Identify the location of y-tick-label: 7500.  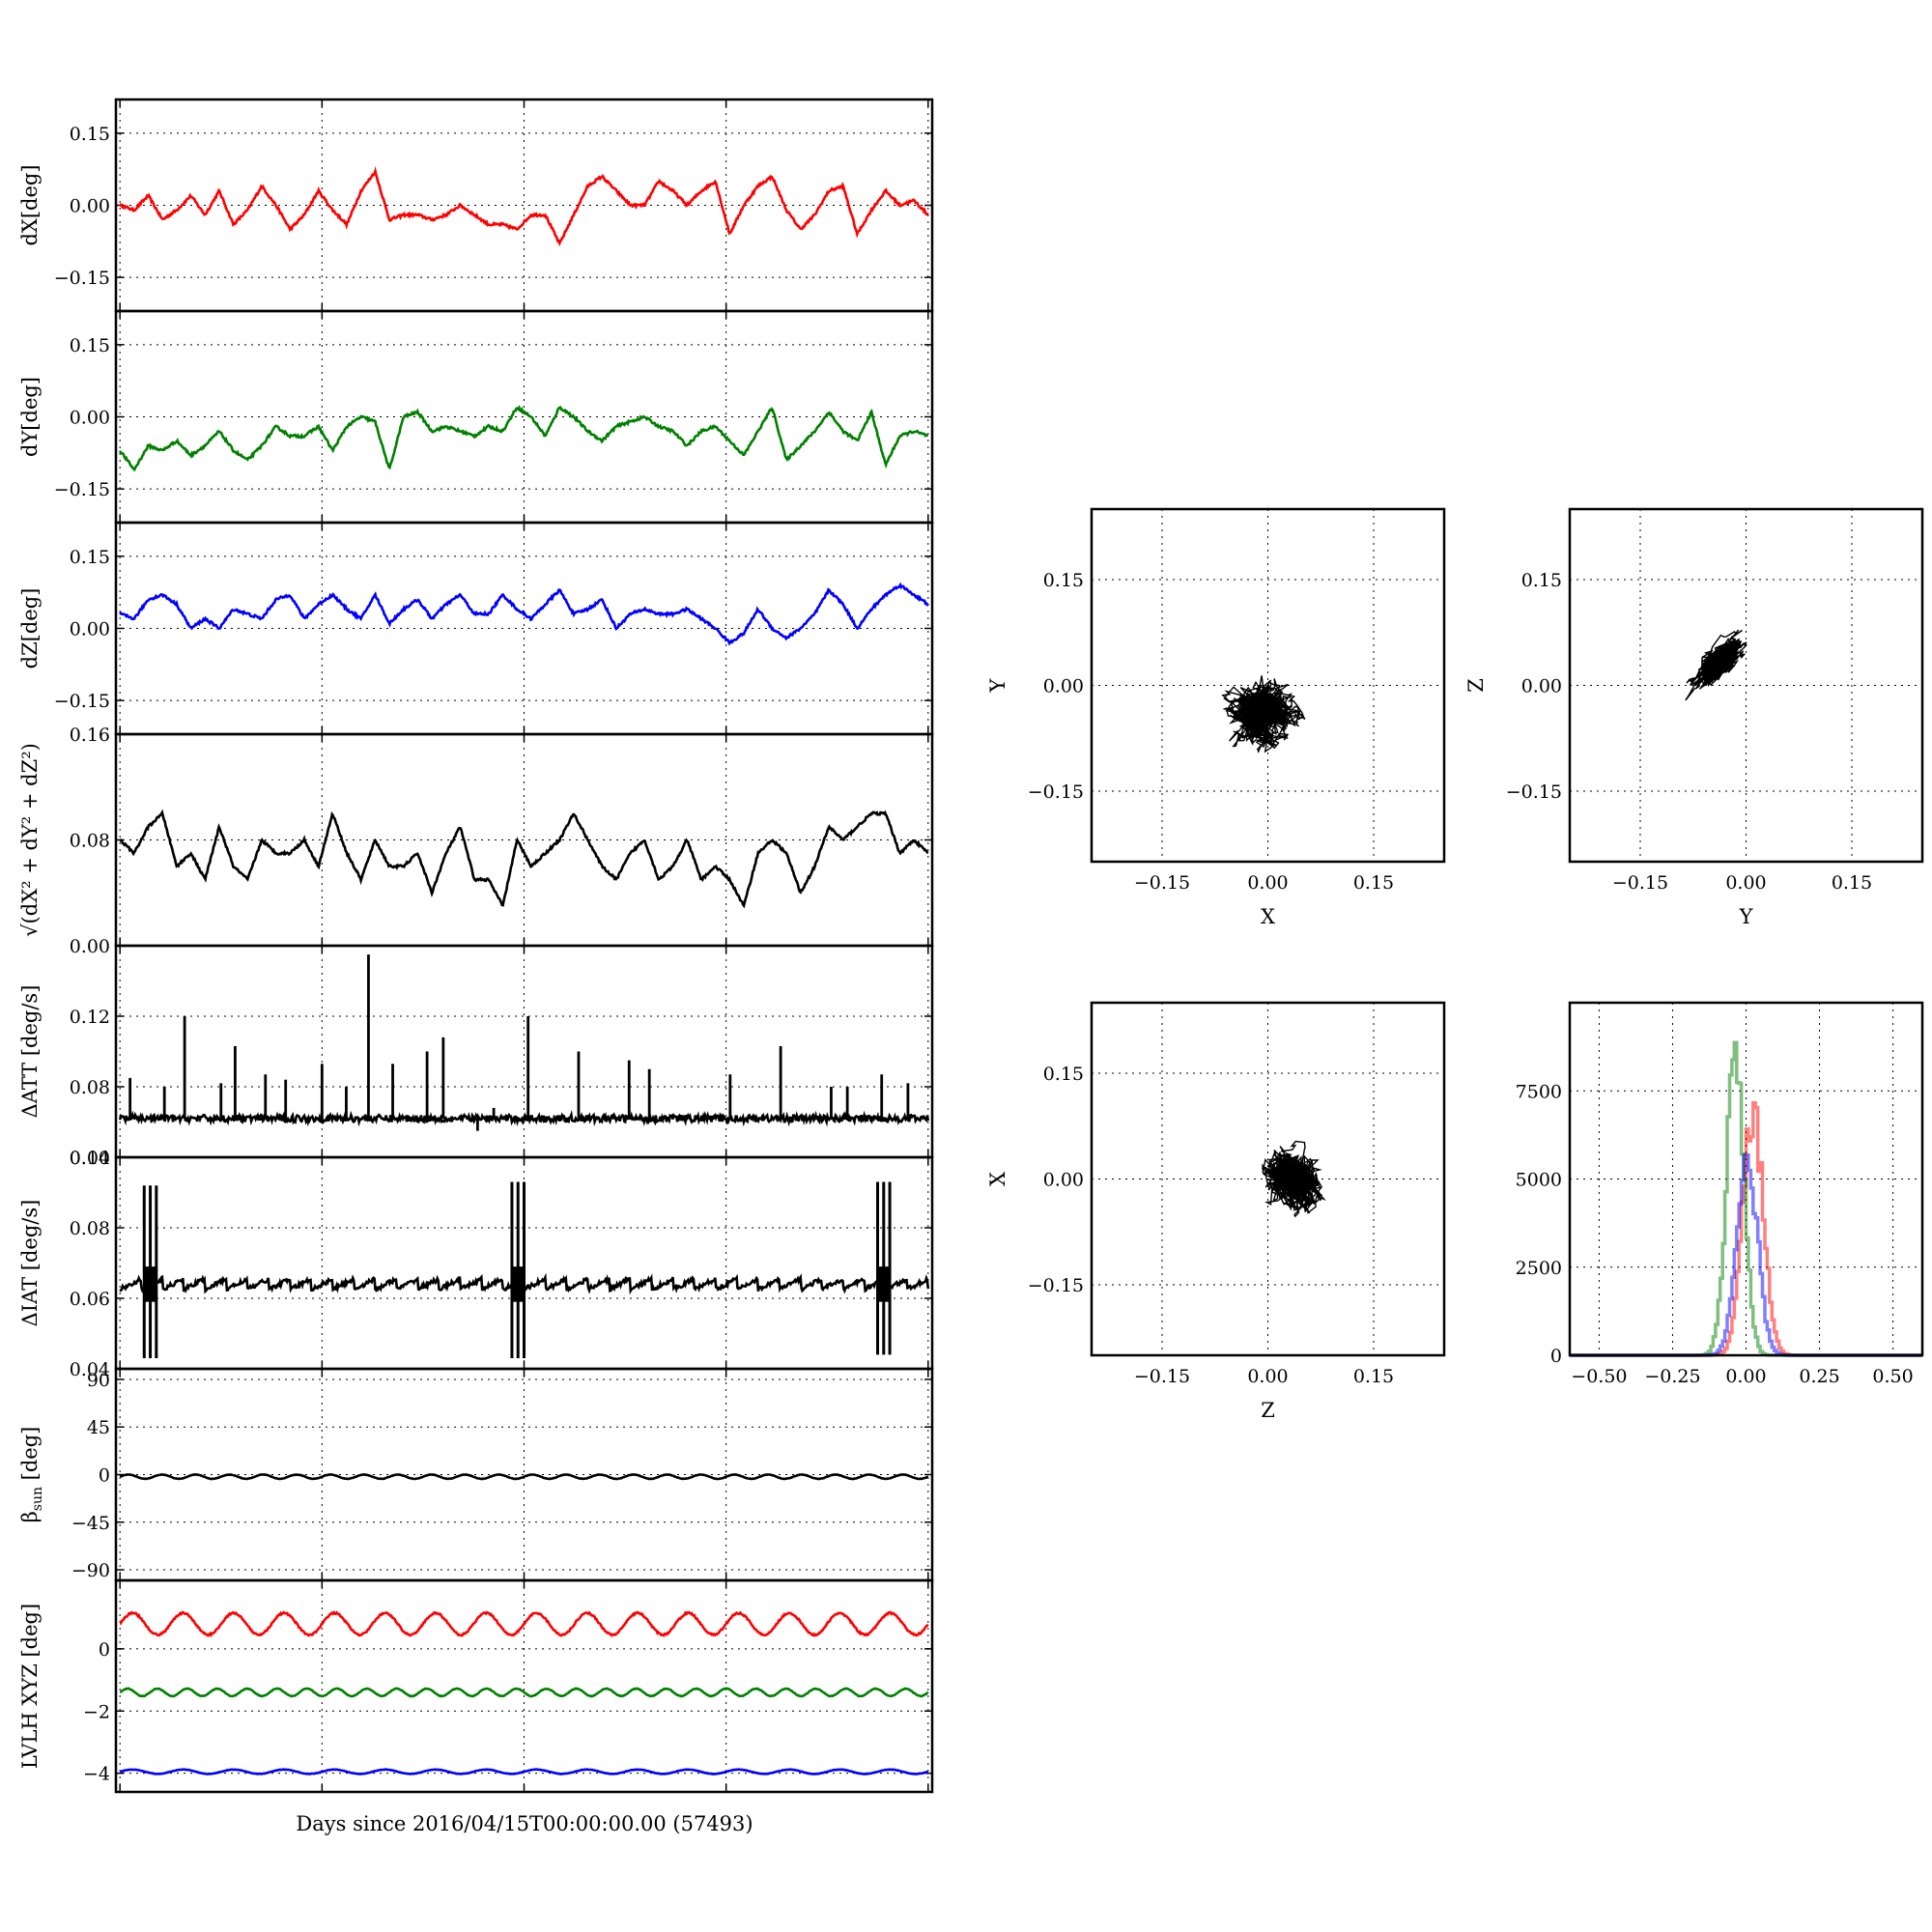
(1539, 1091).